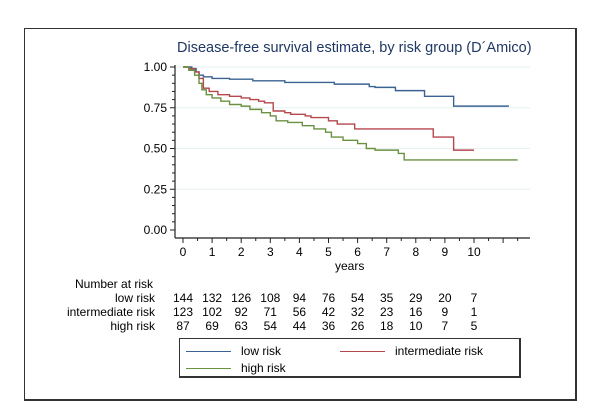 The height and width of the screenshot is (412, 602). I want to click on y-tick-label: 0.75, so click(156, 108).